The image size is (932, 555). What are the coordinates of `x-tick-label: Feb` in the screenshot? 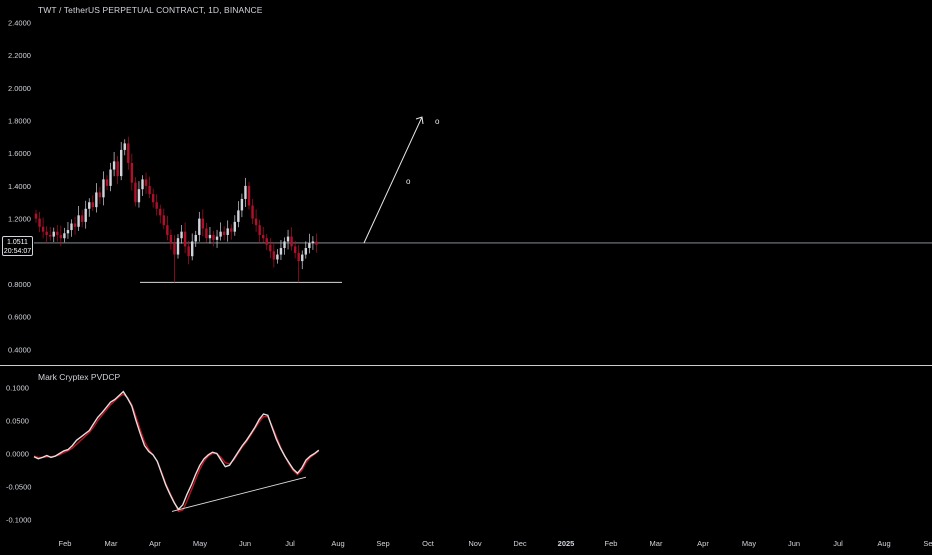 It's located at (65, 543).